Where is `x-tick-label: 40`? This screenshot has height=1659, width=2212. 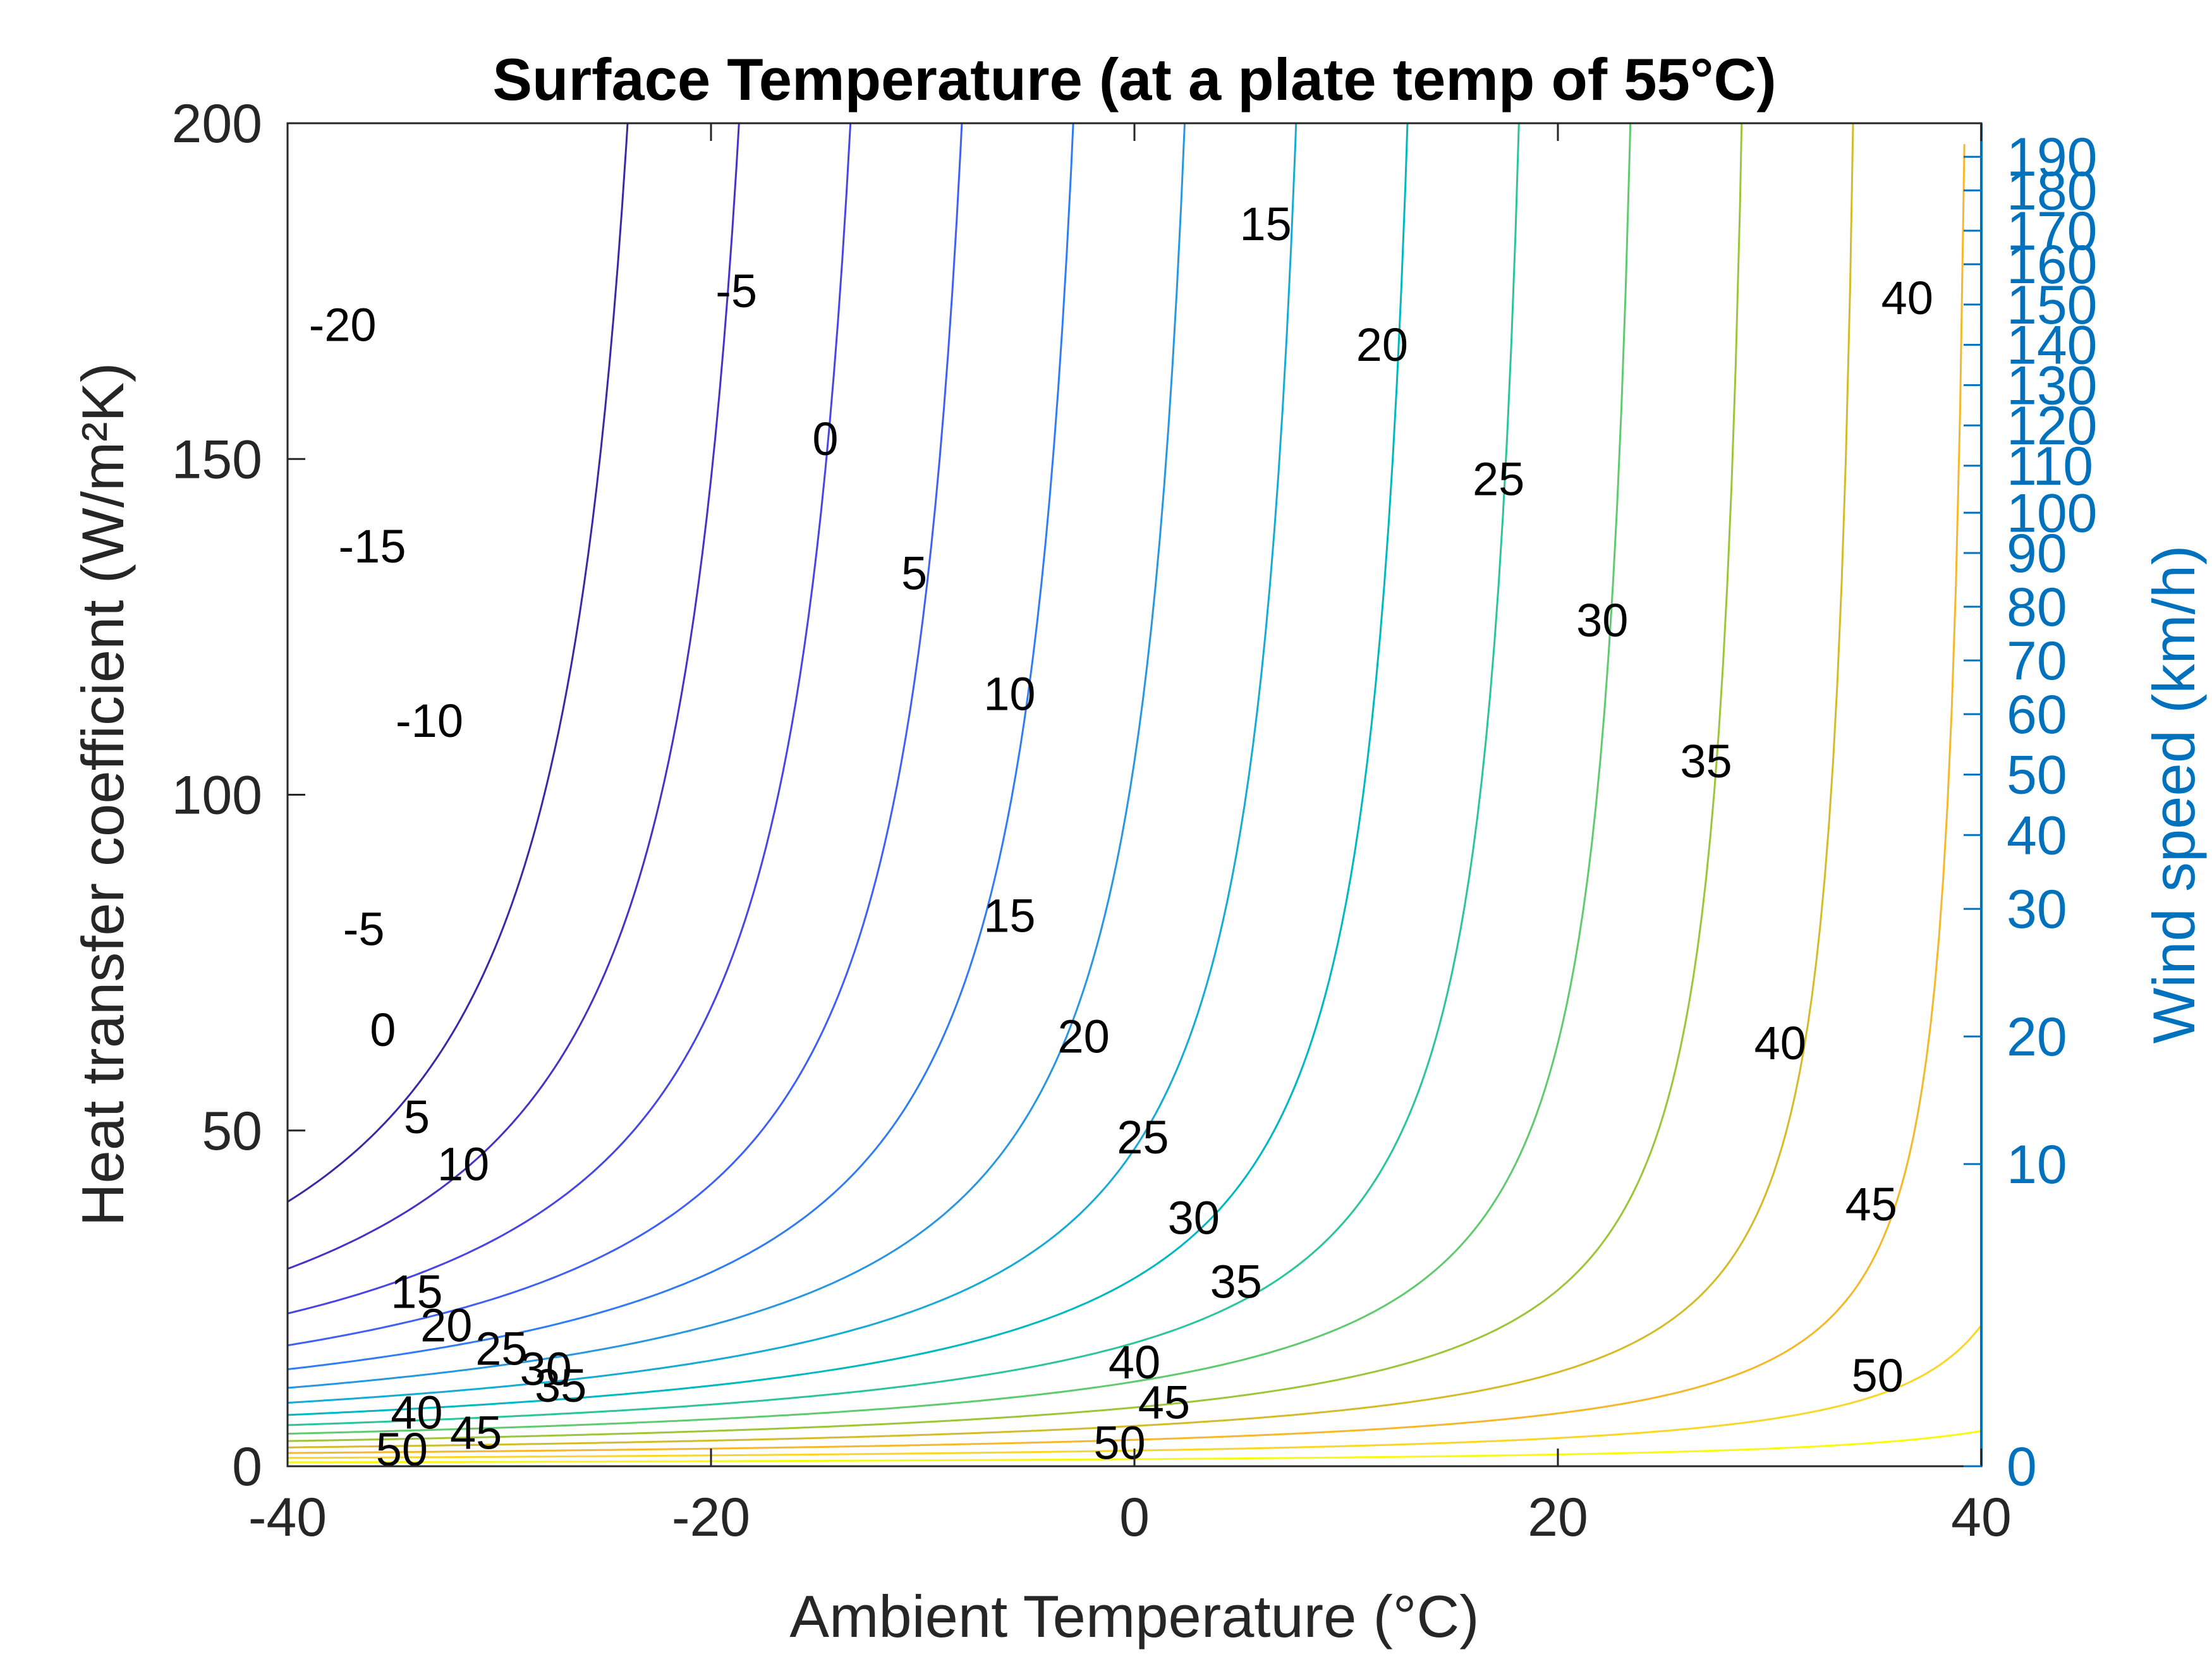 x-tick-label: 40 is located at coordinates (1981, 1517).